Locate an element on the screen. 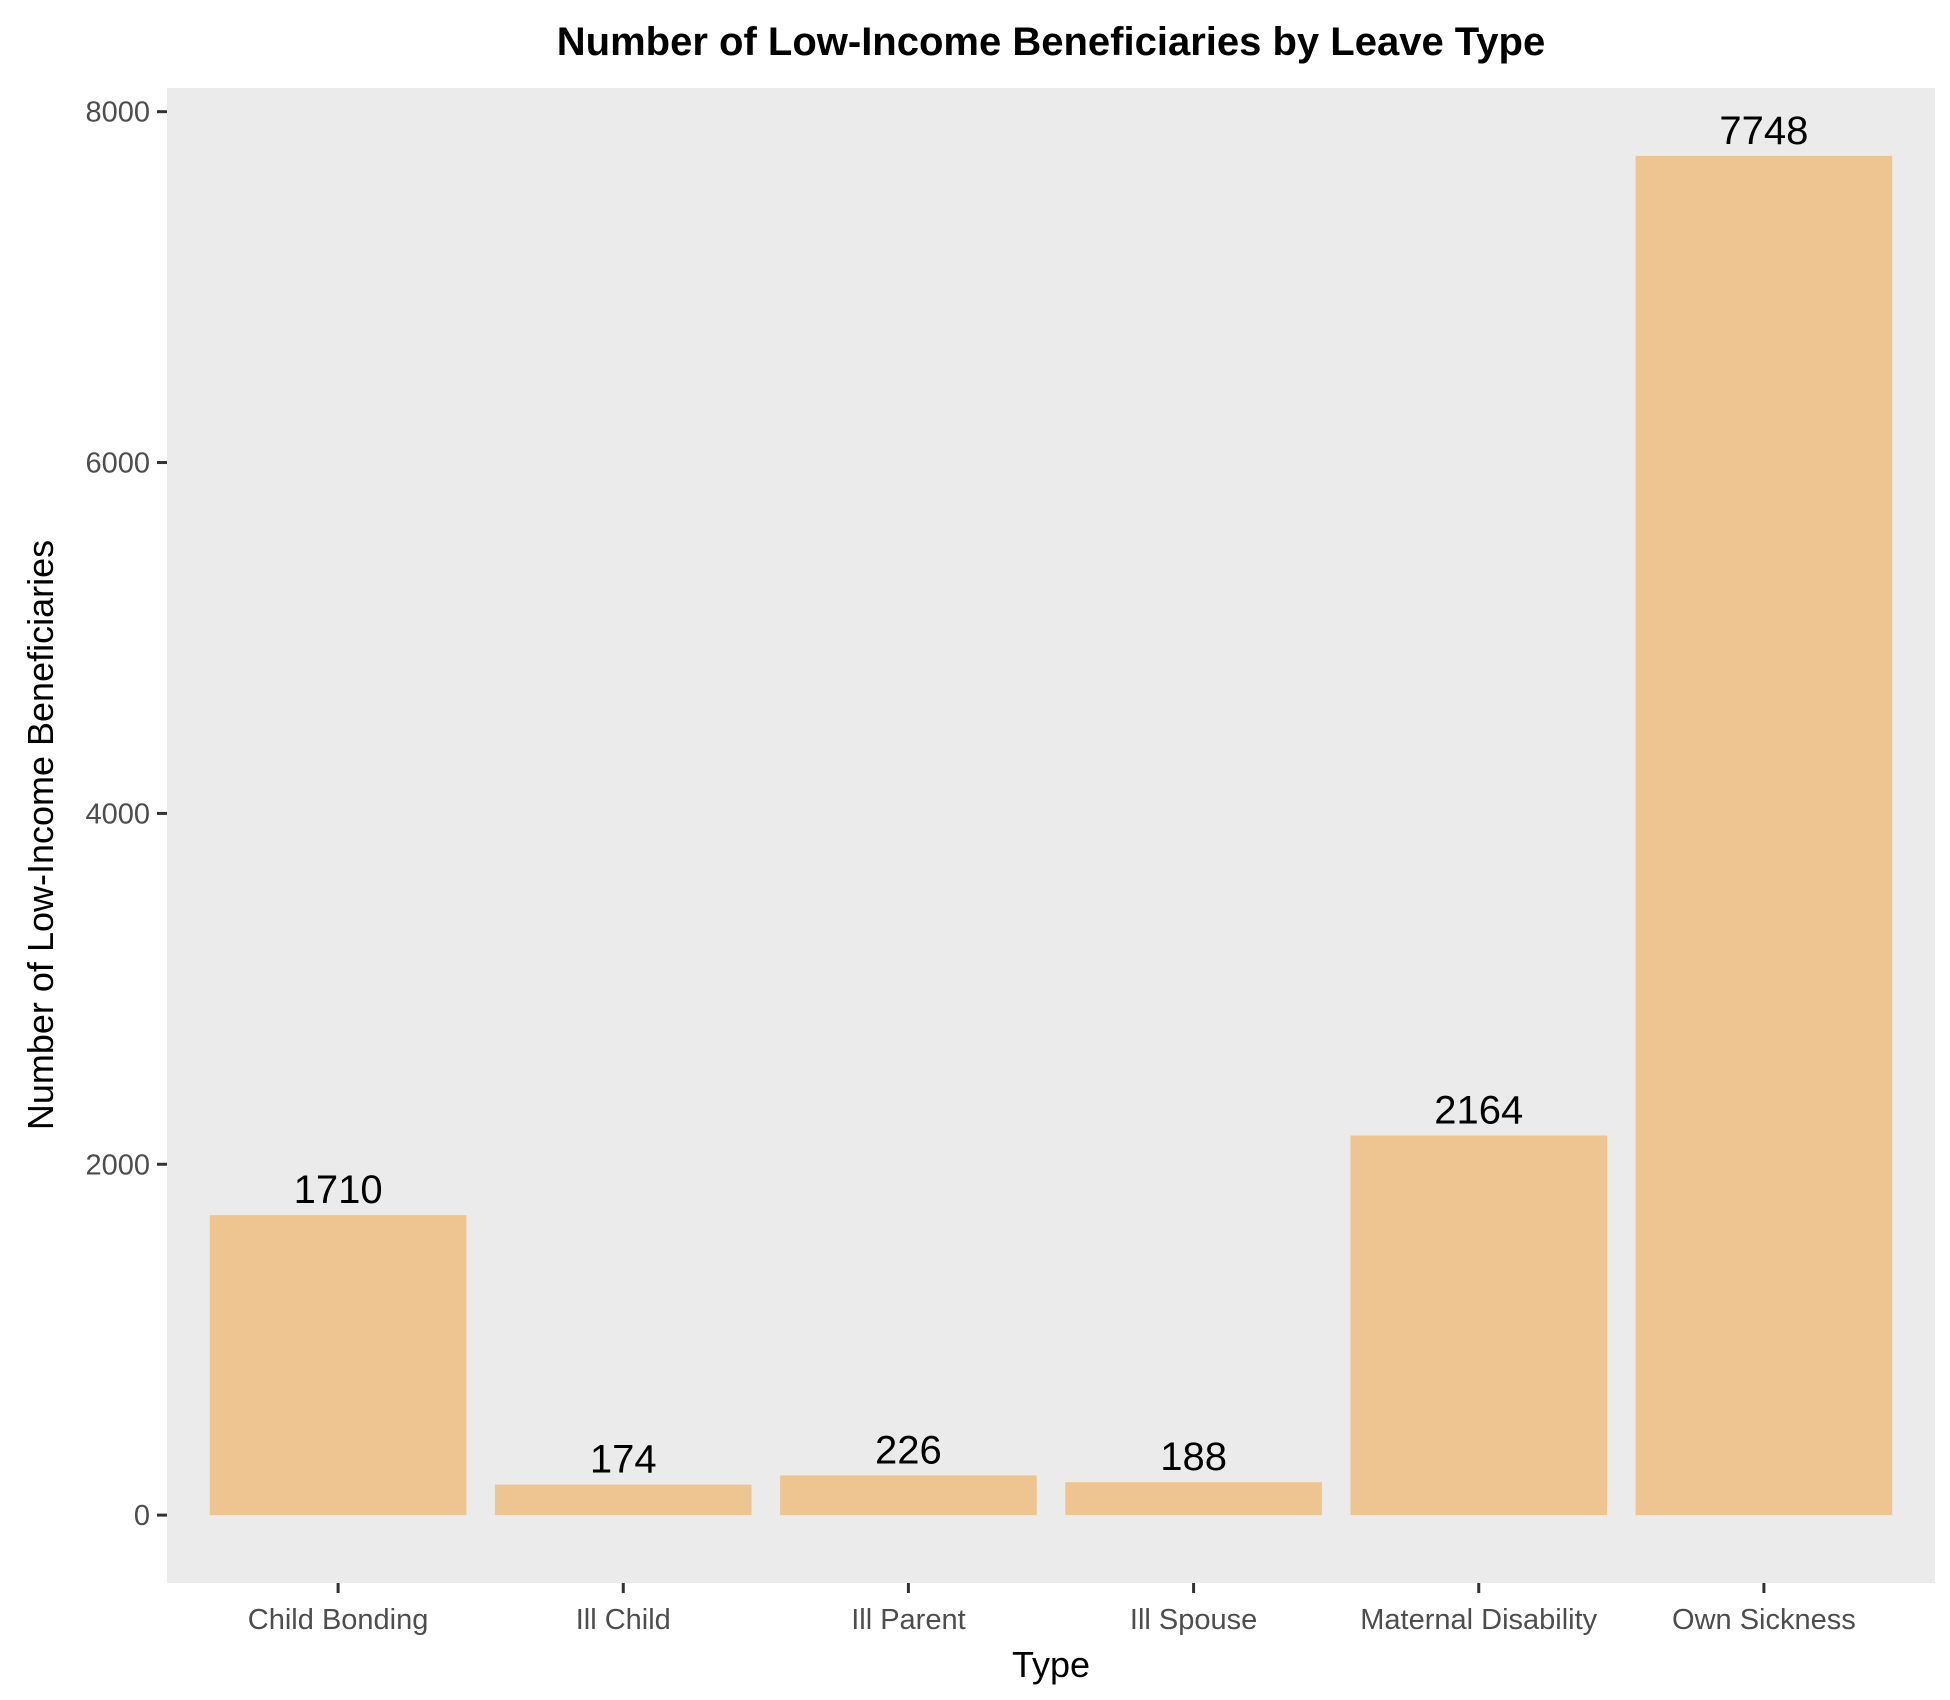 Image resolution: width=1950 pixels, height=1700 pixels. y-tick-label: 8000 is located at coordinates (117, 113).